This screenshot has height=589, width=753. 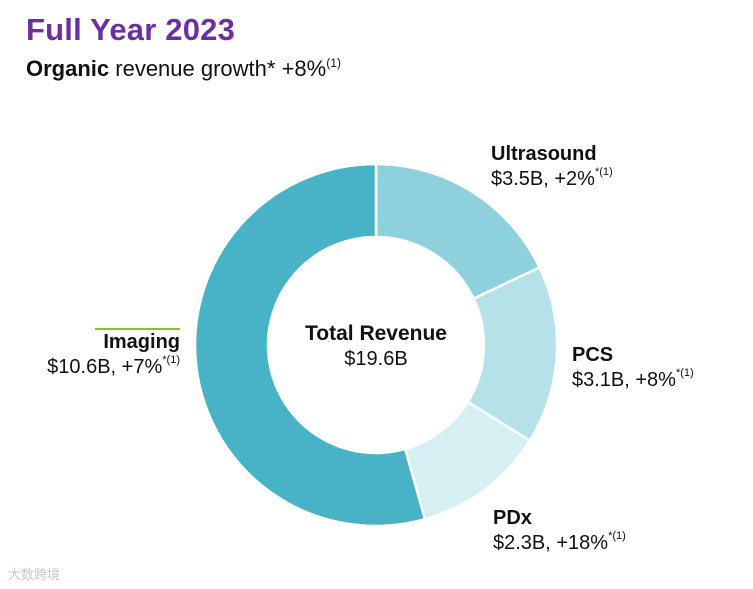 What do you see at coordinates (333, 62) in the screenshot?
I see `subtitle-footnote: (1)` at bounding box center [333, 62].